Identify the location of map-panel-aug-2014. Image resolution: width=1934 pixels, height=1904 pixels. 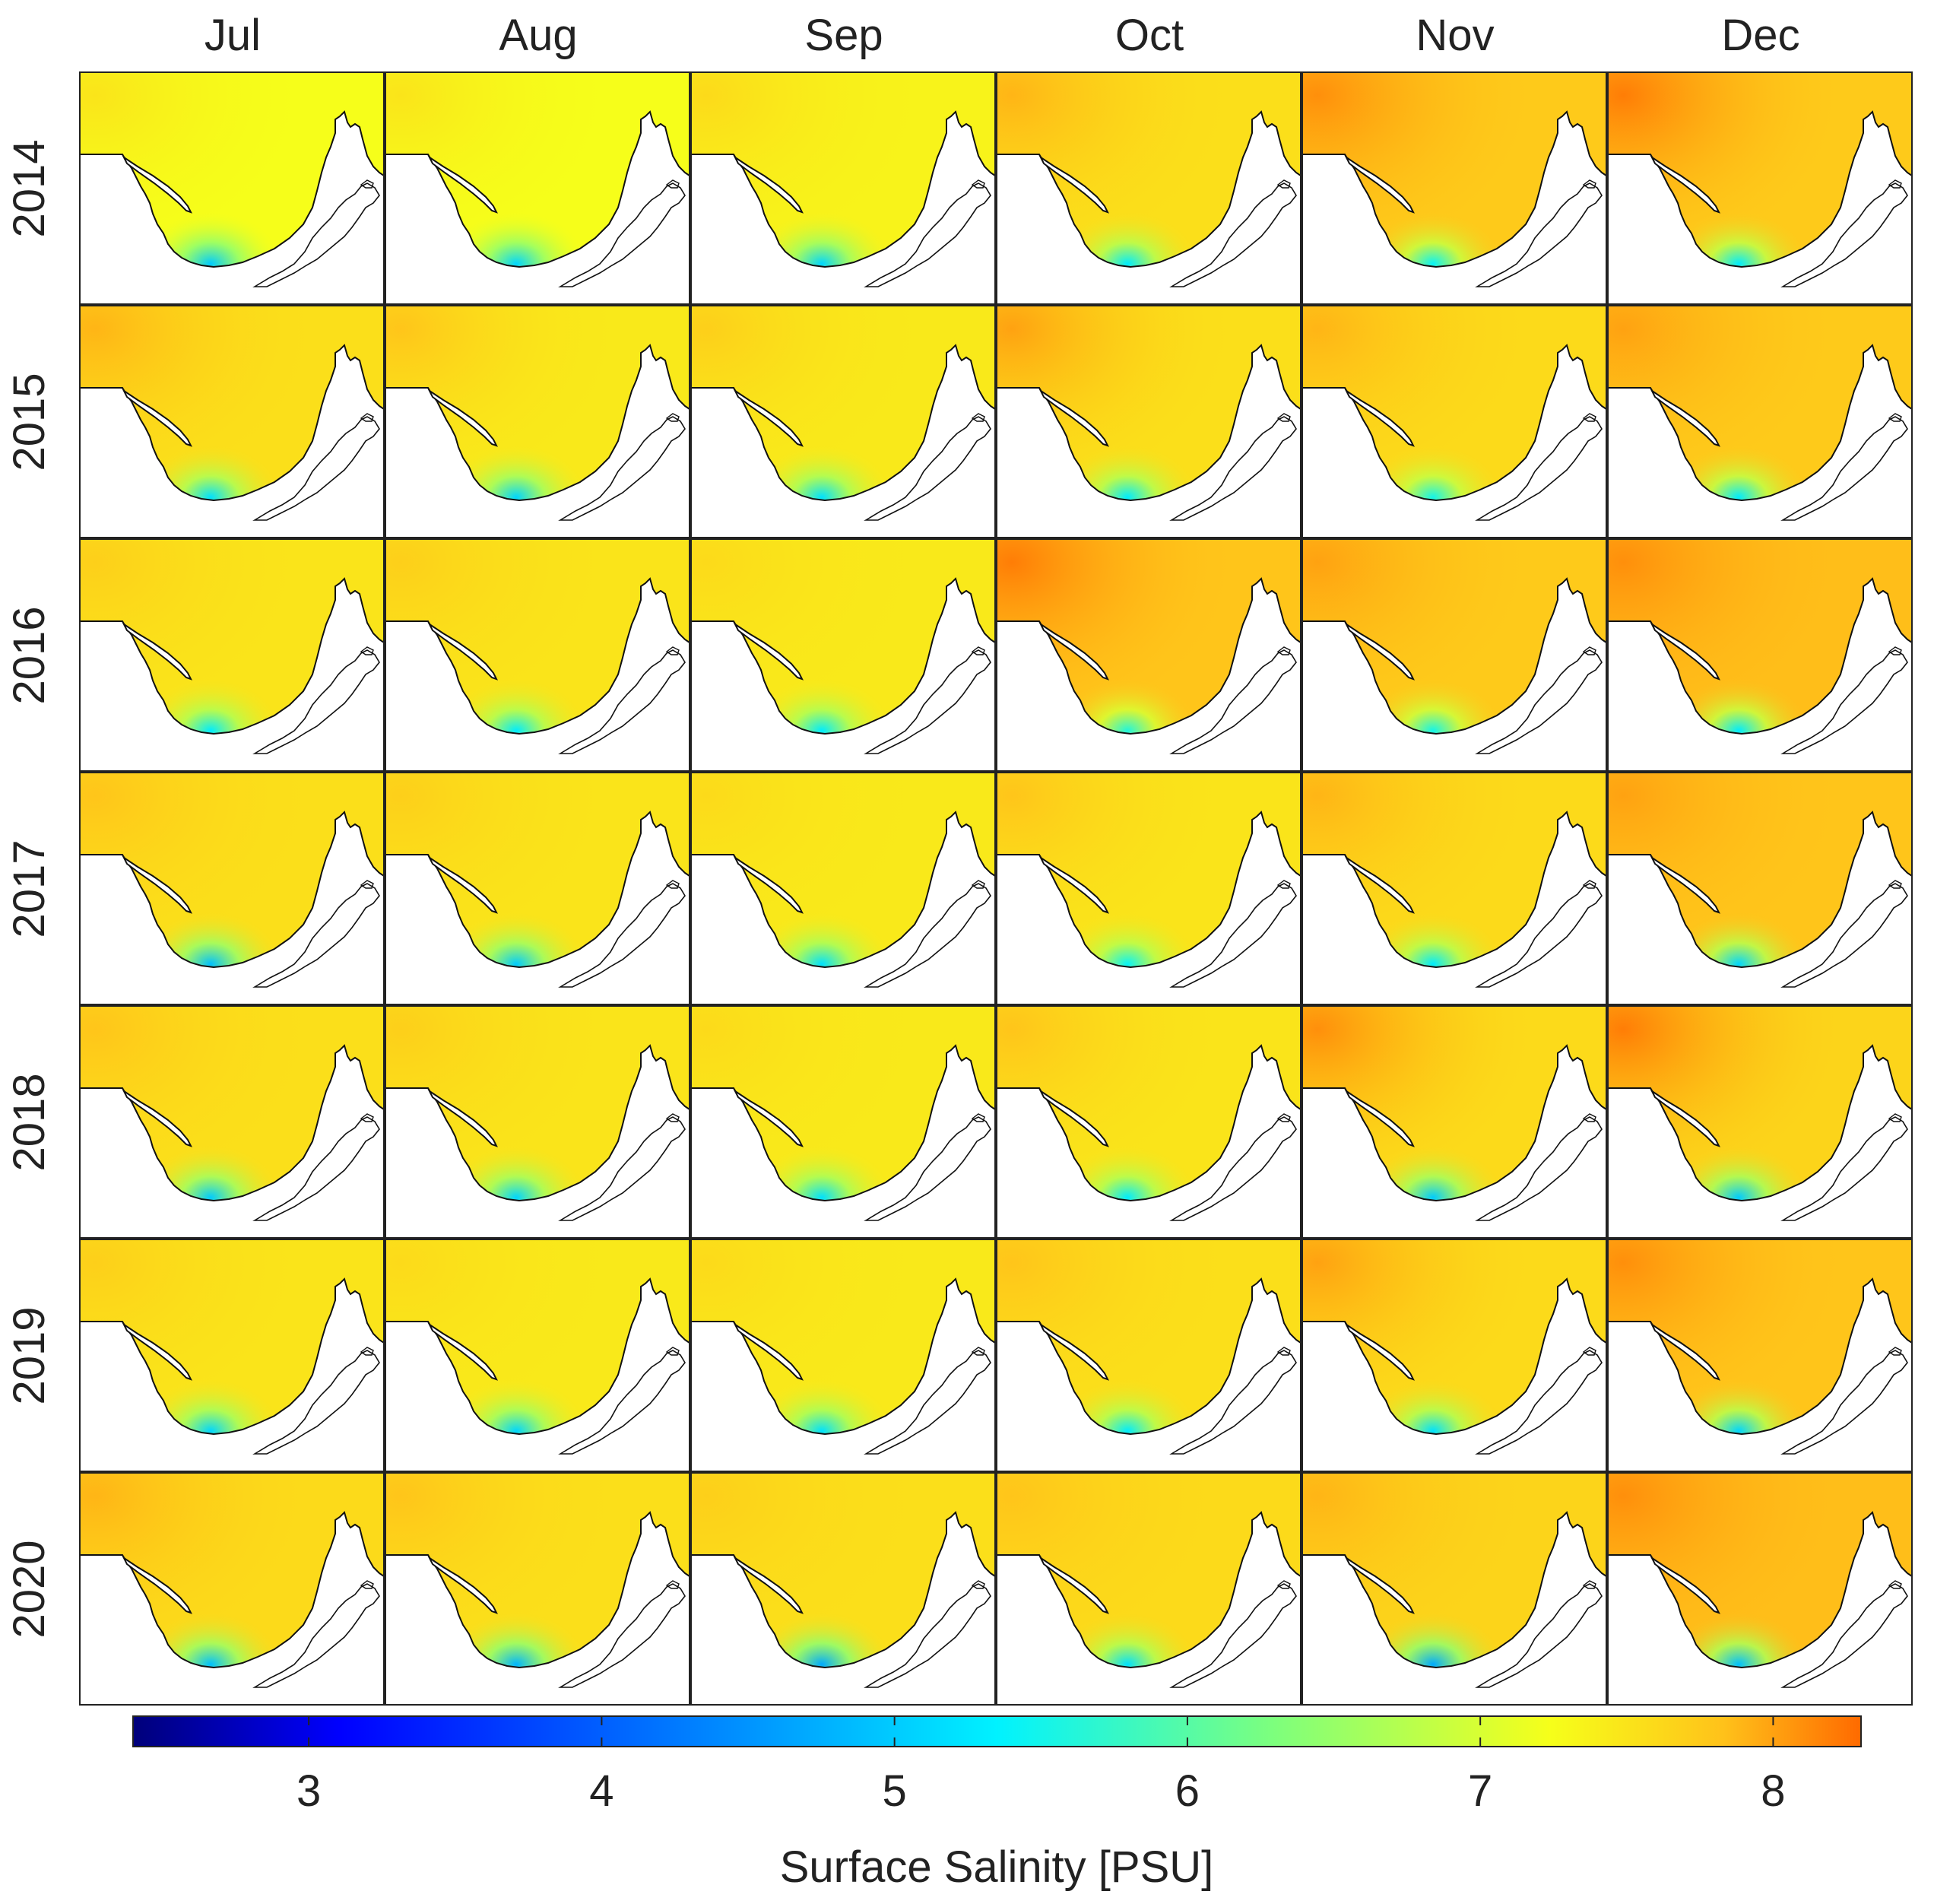
(537, 188).